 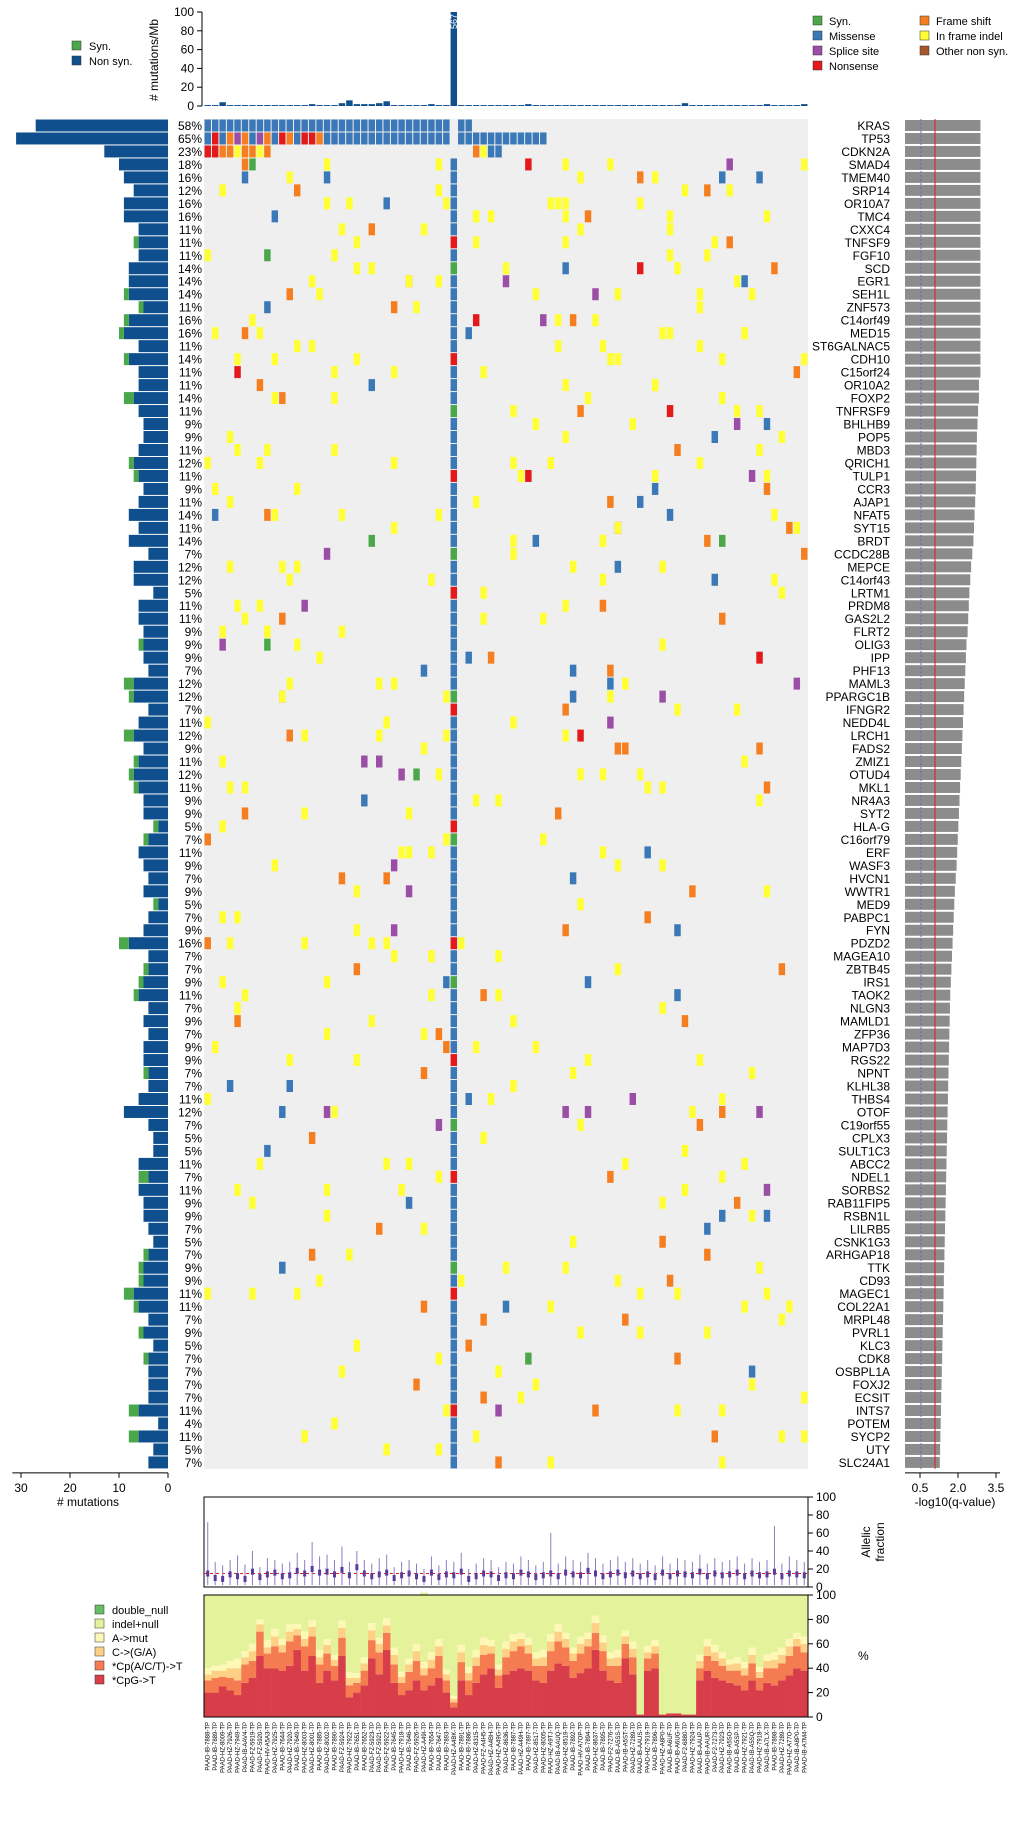 I want to click on sample-label: PAAD-IB-7897-TP, so click(x=529, y=1746).